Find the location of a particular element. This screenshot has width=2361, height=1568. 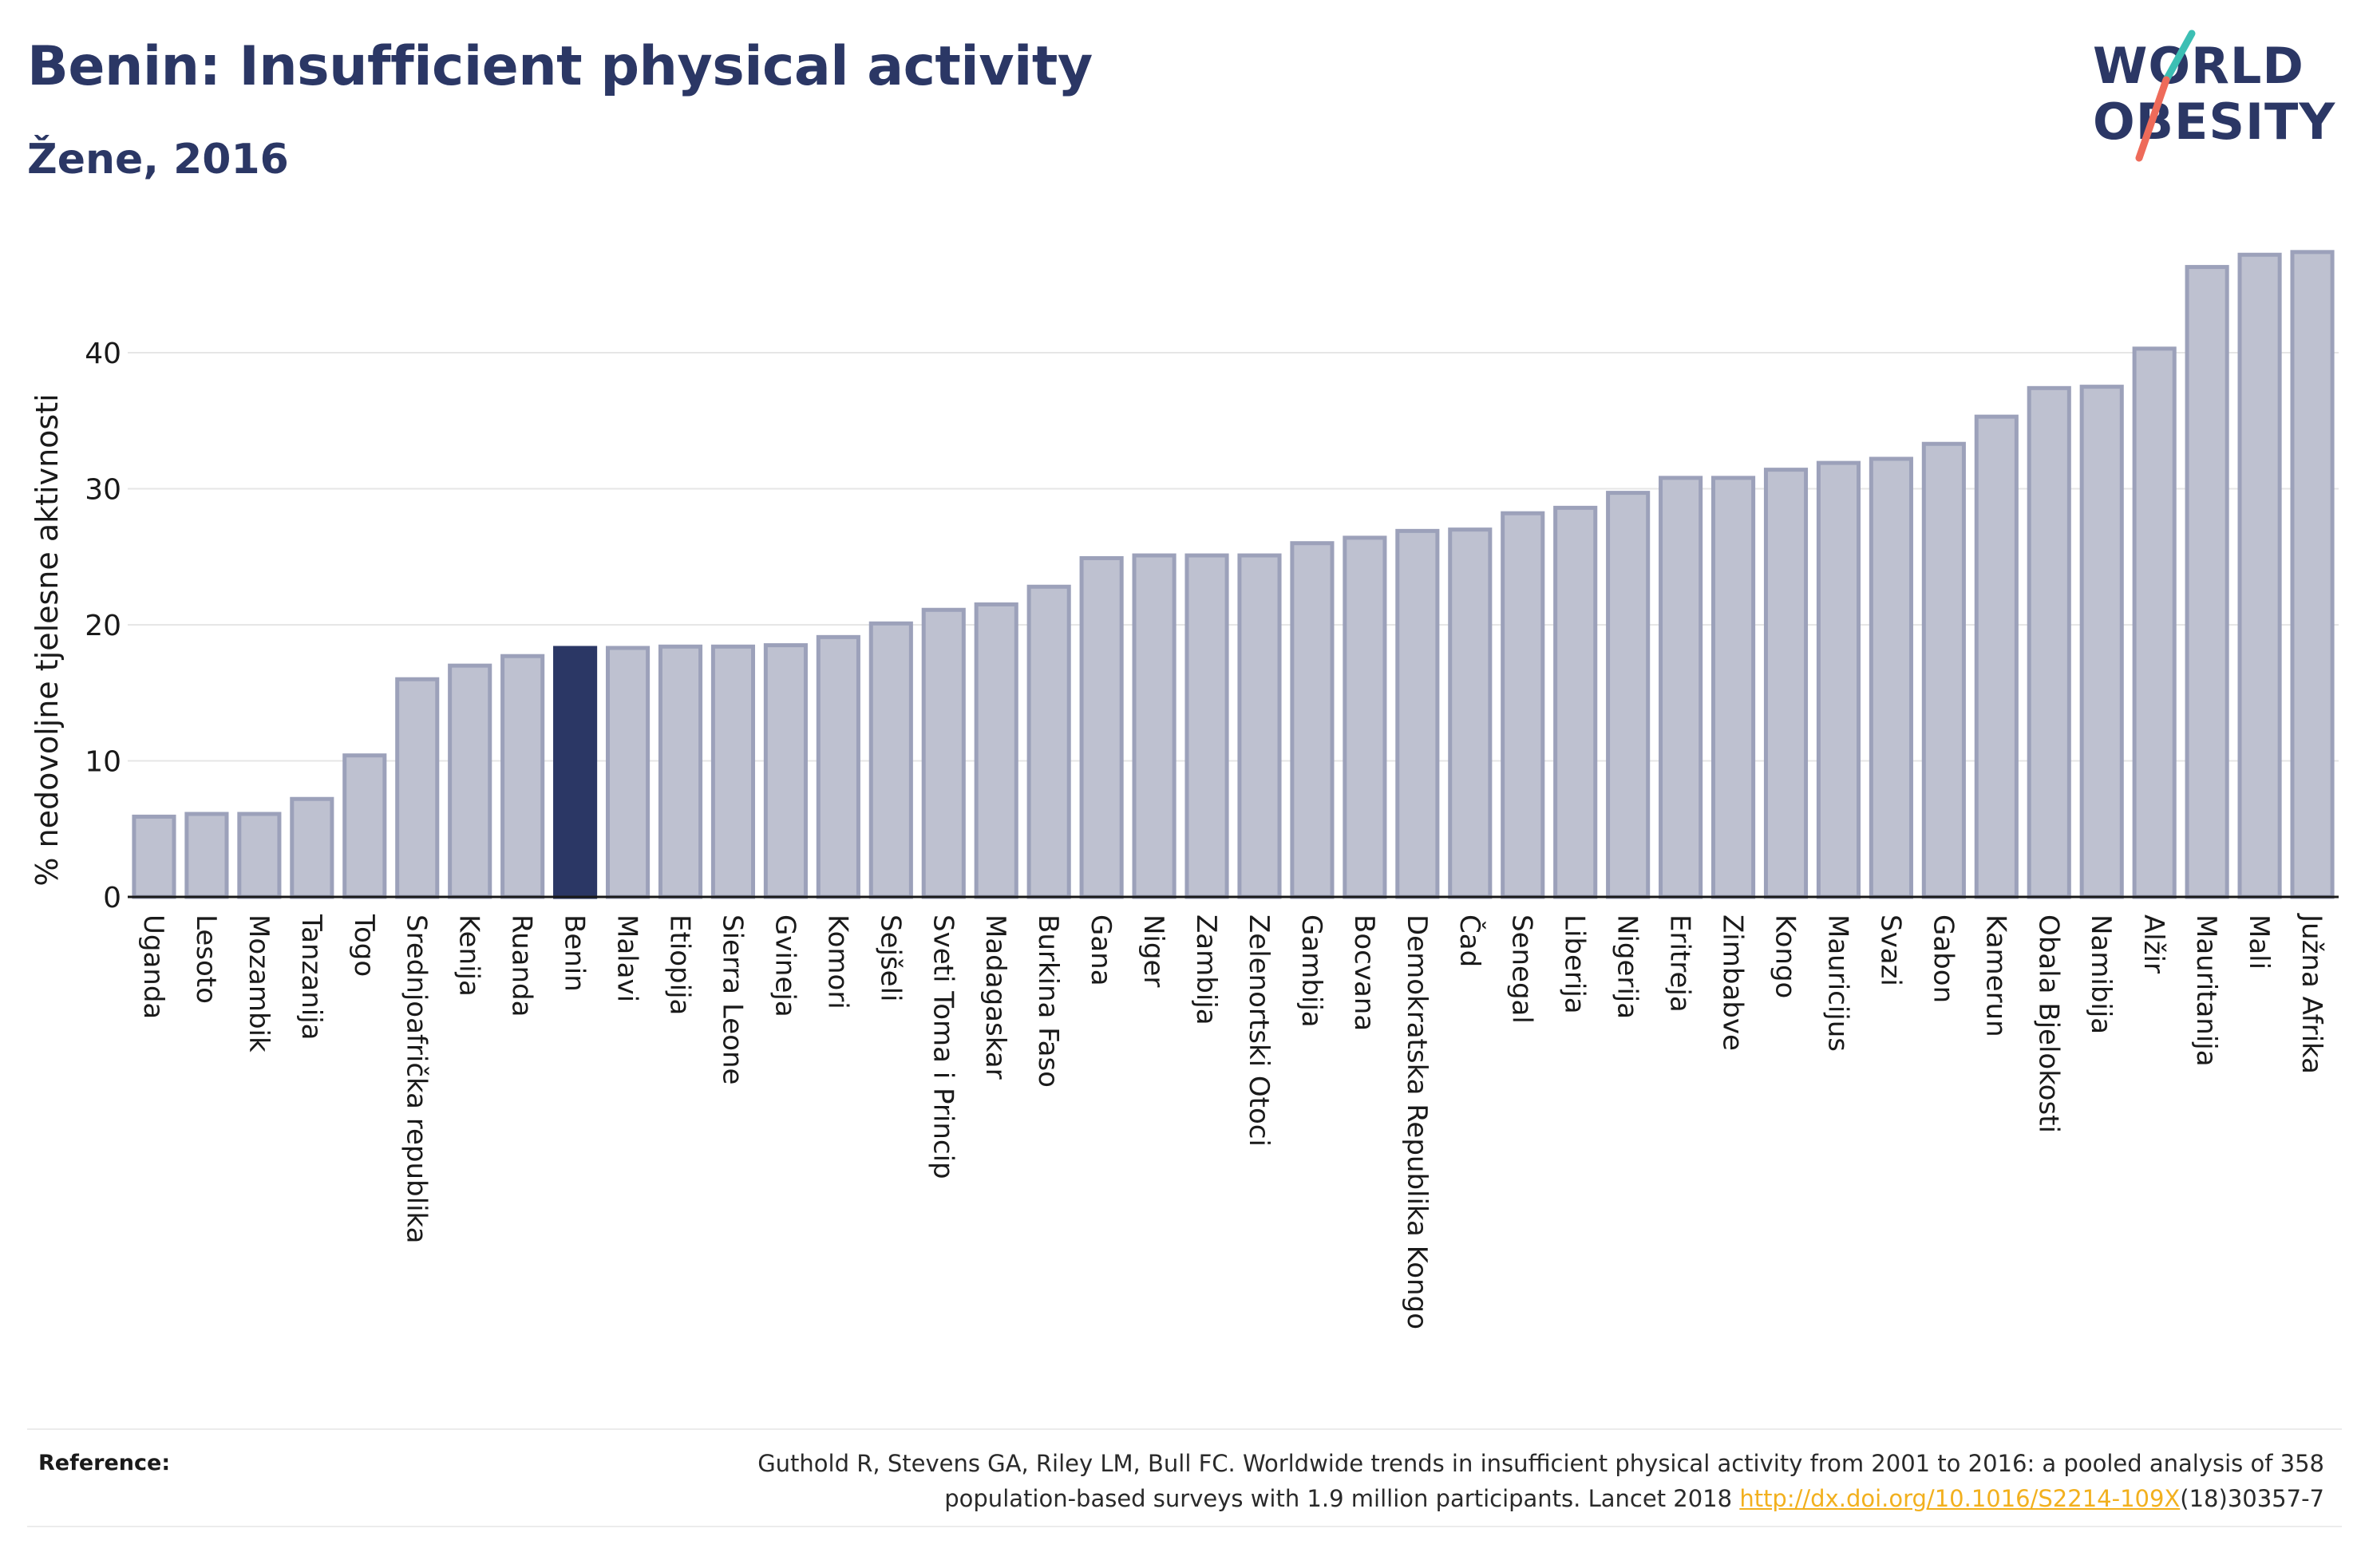

x-tick-label: Senegal is located at coordinates (1522, 969).